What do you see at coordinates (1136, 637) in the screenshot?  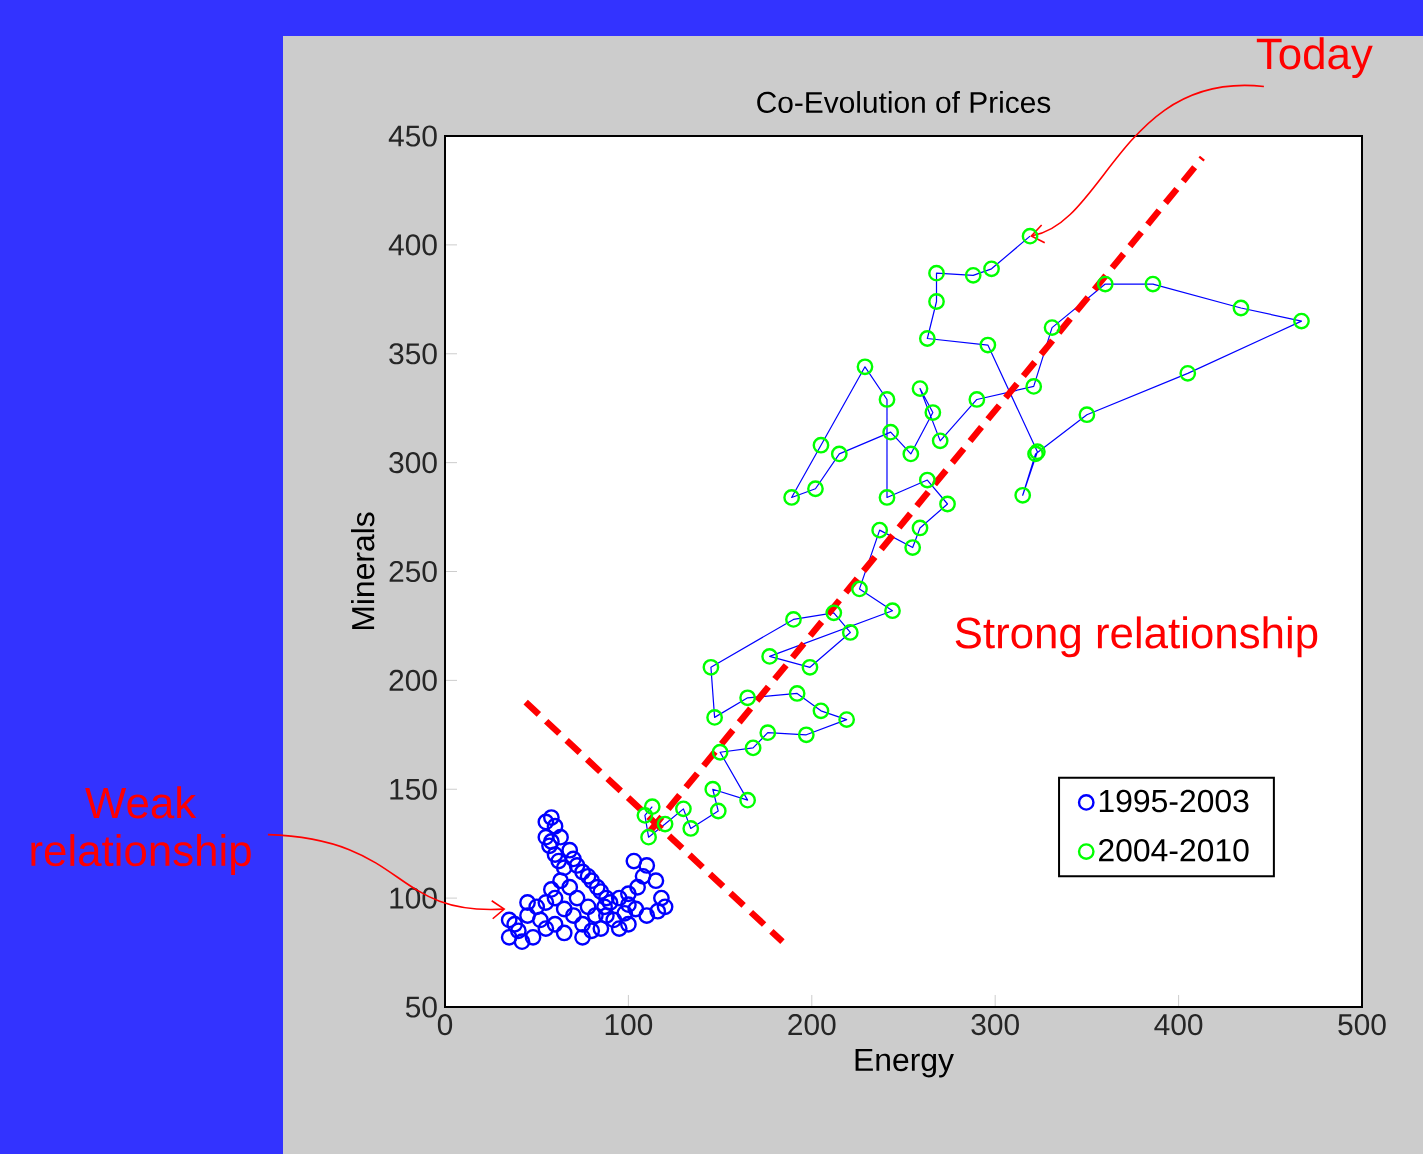 I see `annotation: Strong relationship` at bounding box center [1136, 637].